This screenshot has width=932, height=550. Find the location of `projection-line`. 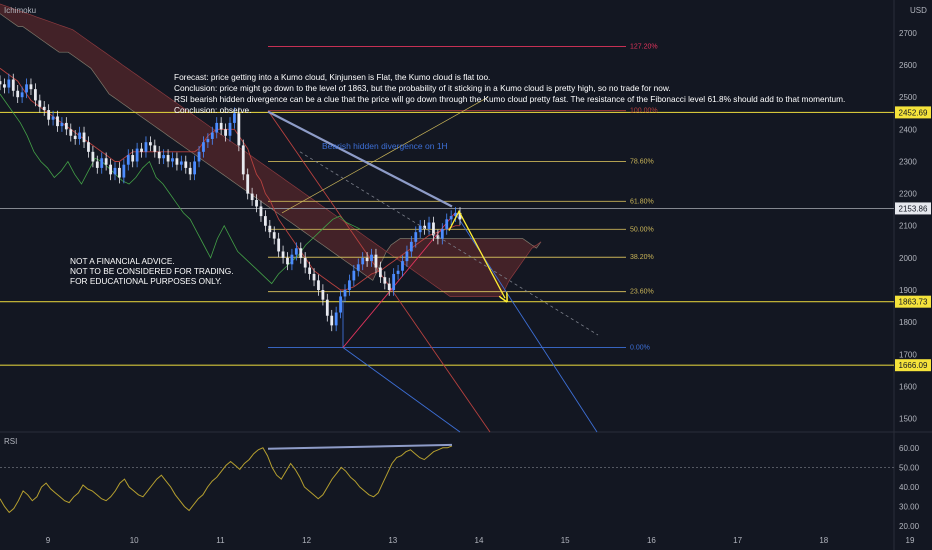

projection-line is located at coordinates (449, 243).